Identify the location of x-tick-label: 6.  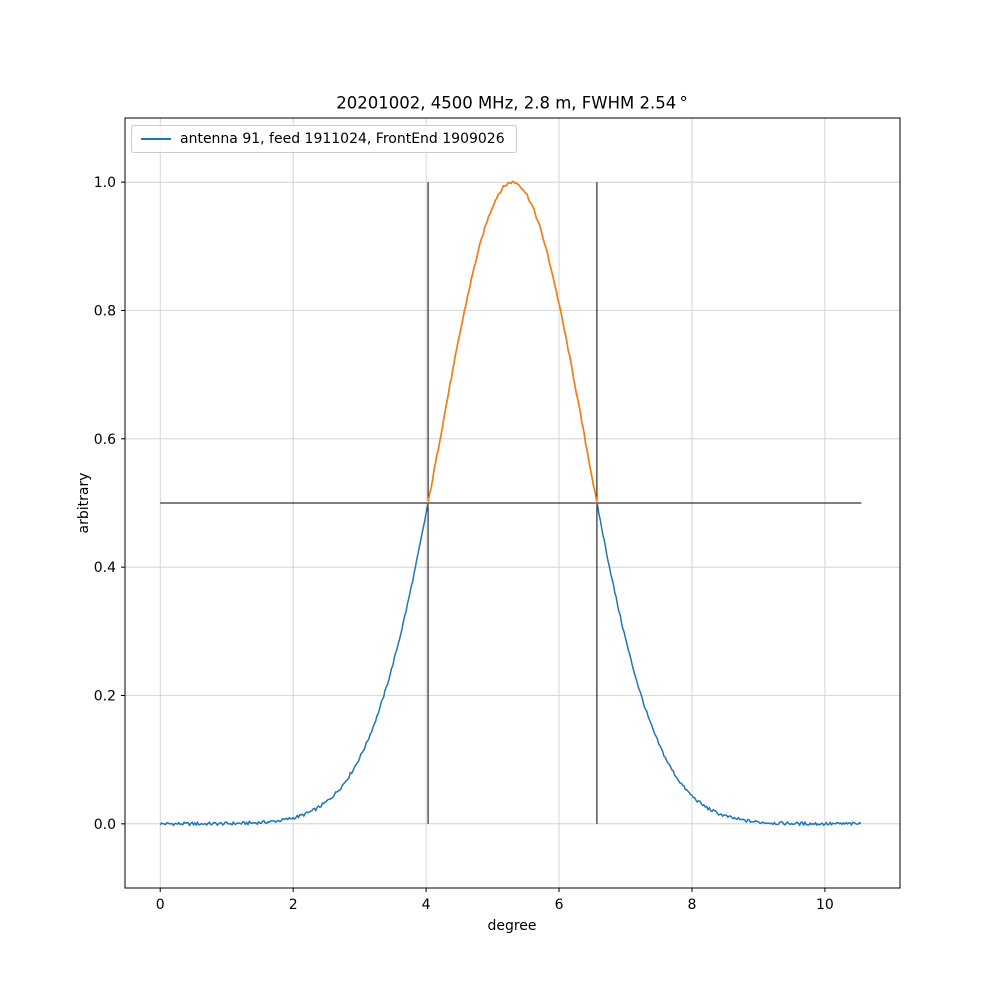
(559, 905).